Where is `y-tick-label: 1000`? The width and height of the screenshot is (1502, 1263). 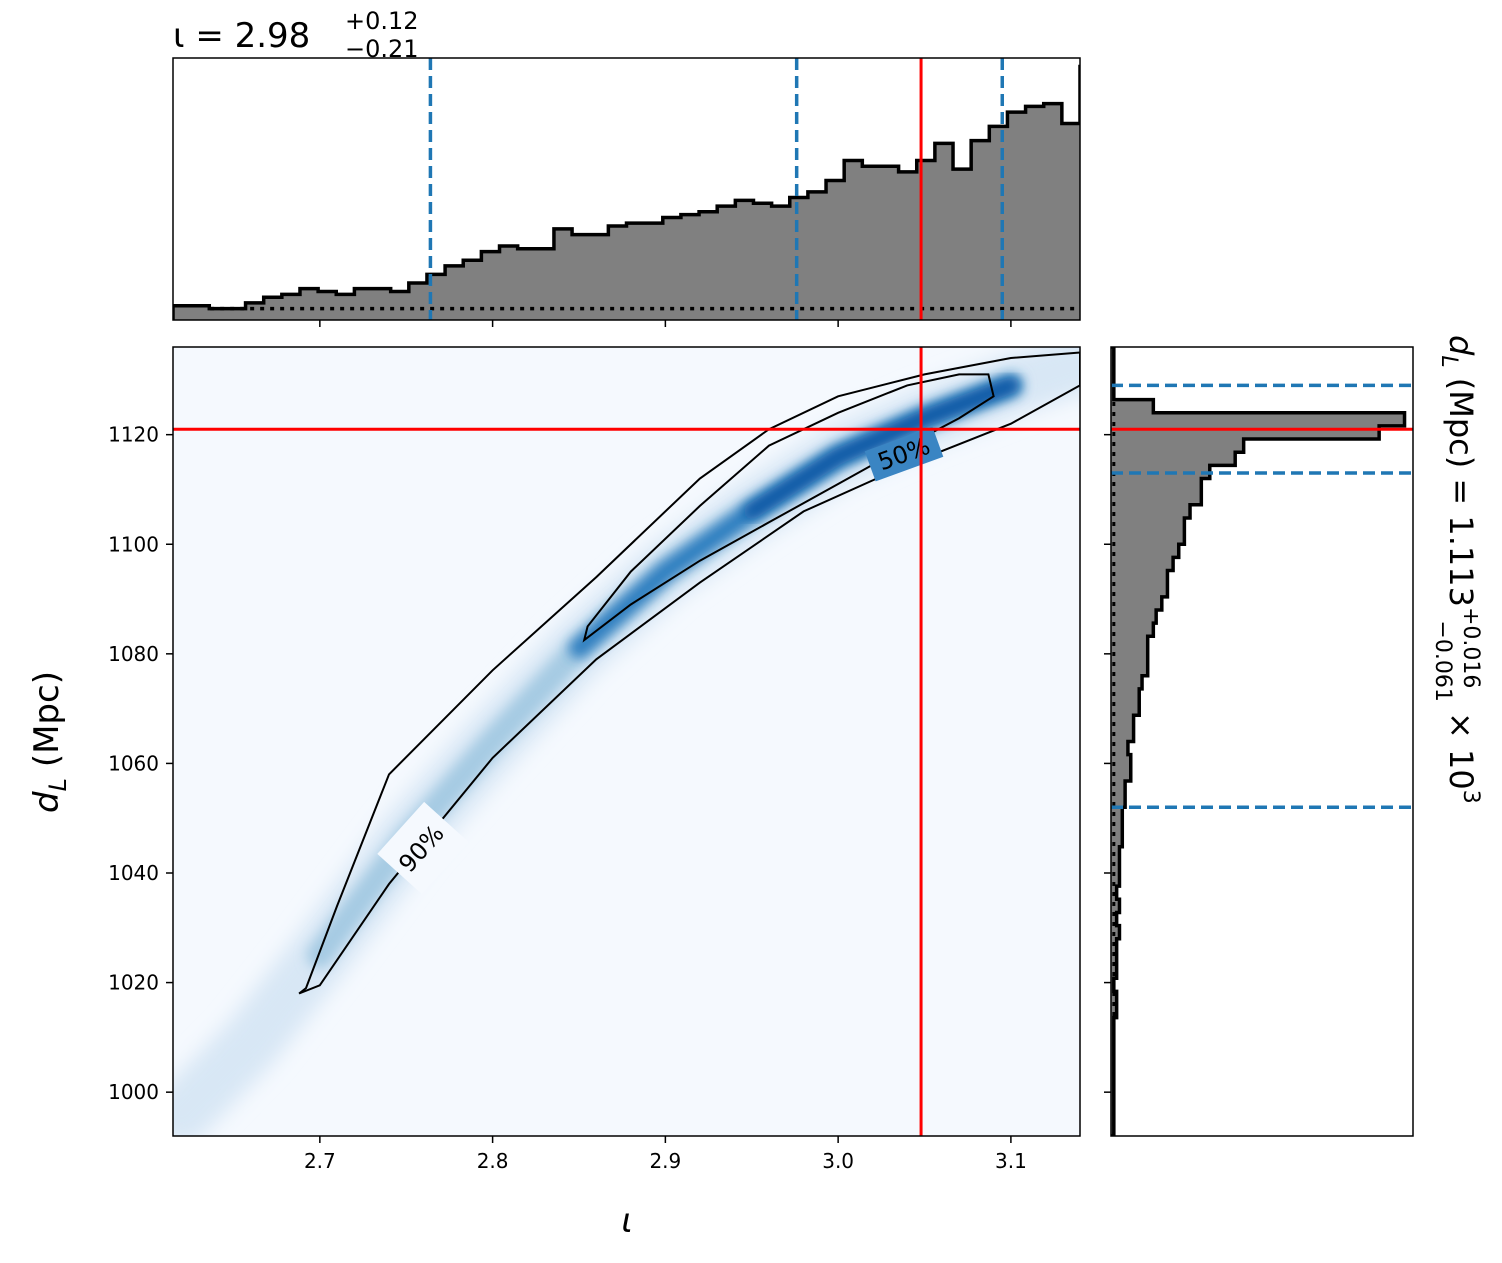
y-tick-label: 1000 is located at coordinates (133, 1092).